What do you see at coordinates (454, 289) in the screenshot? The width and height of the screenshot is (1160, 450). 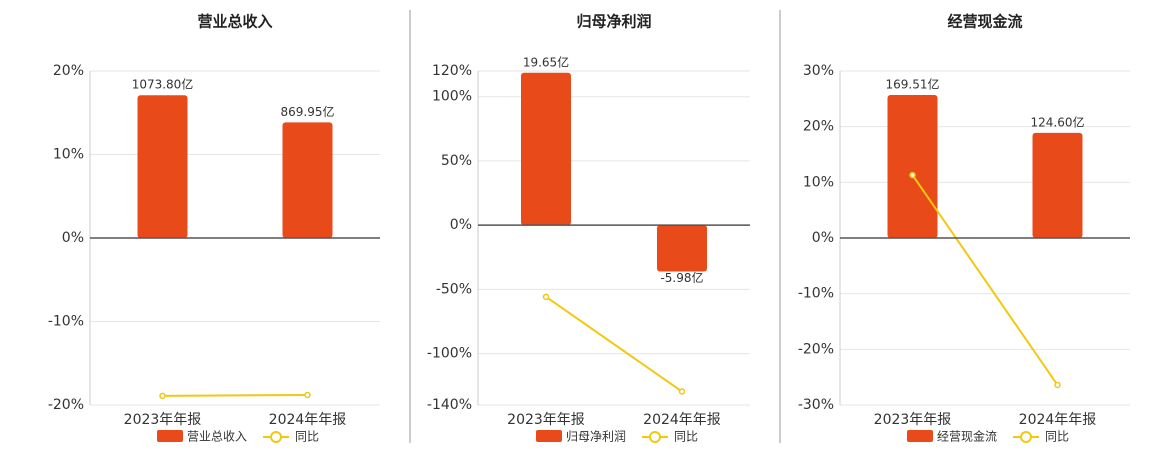 I see `y-tick-label: -50%` at bounding box center [454, 289].